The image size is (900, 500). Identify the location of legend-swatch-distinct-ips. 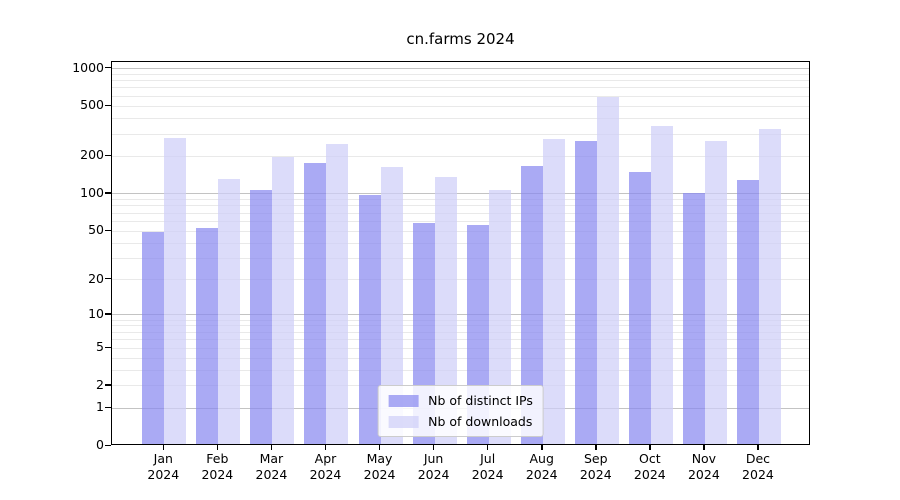
(403, 400).